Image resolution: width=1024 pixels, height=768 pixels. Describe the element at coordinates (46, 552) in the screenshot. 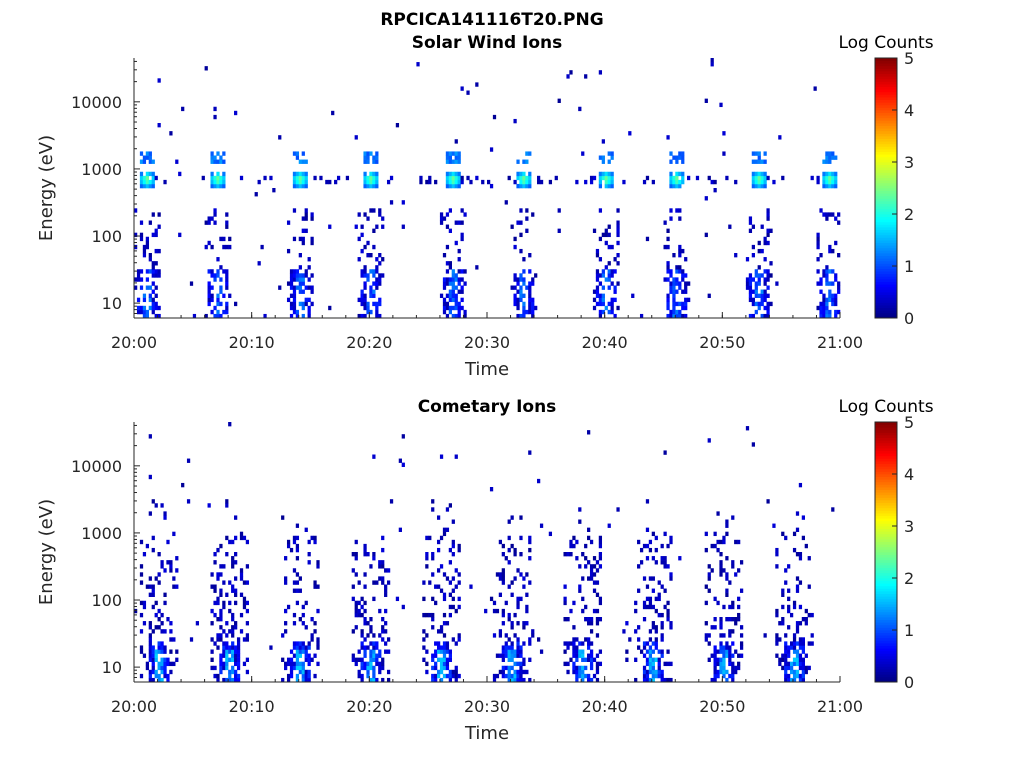

I see `y-axis-label: Energy (eV)` at that location.